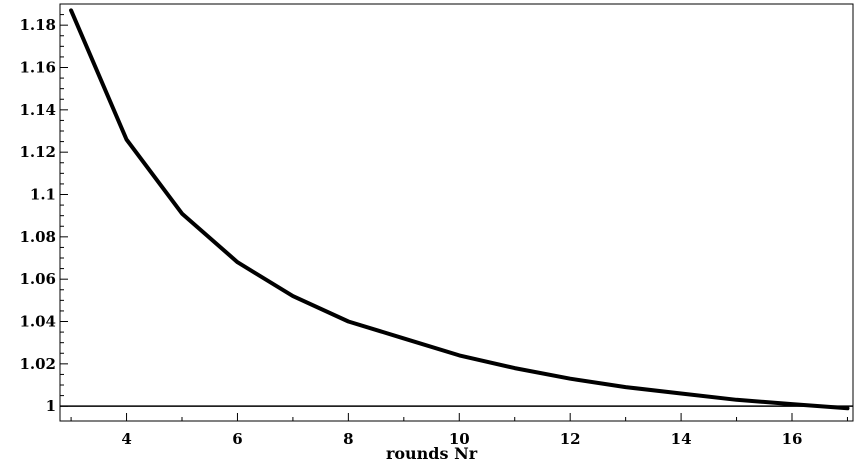 The width and height of the screenshot is (857, 466). I want to click on x-ticks: 4 6 8 10 12 14 16, so click(459, 430).